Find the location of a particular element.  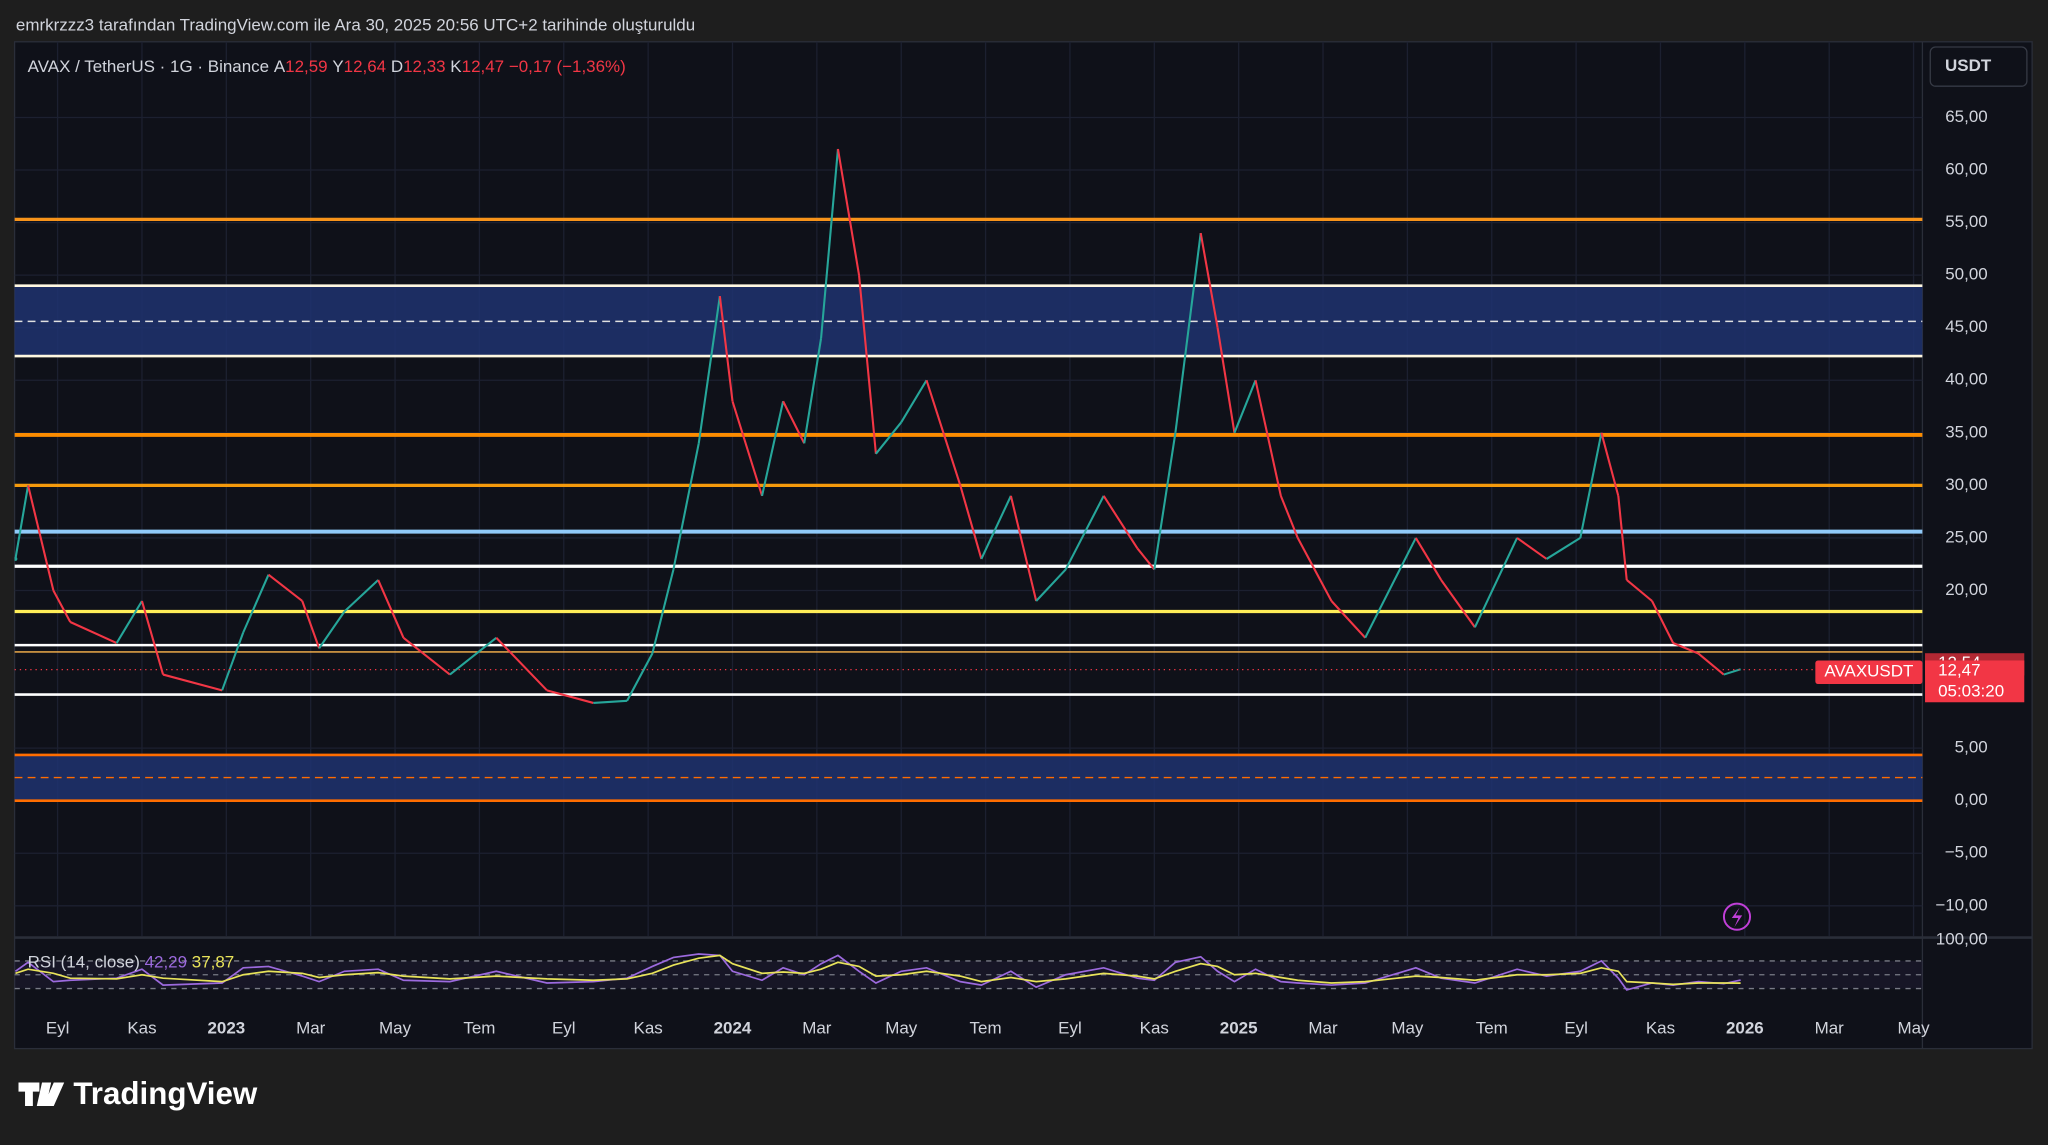

ohlc-value: 12,33 is located at coordinates (424, 66).